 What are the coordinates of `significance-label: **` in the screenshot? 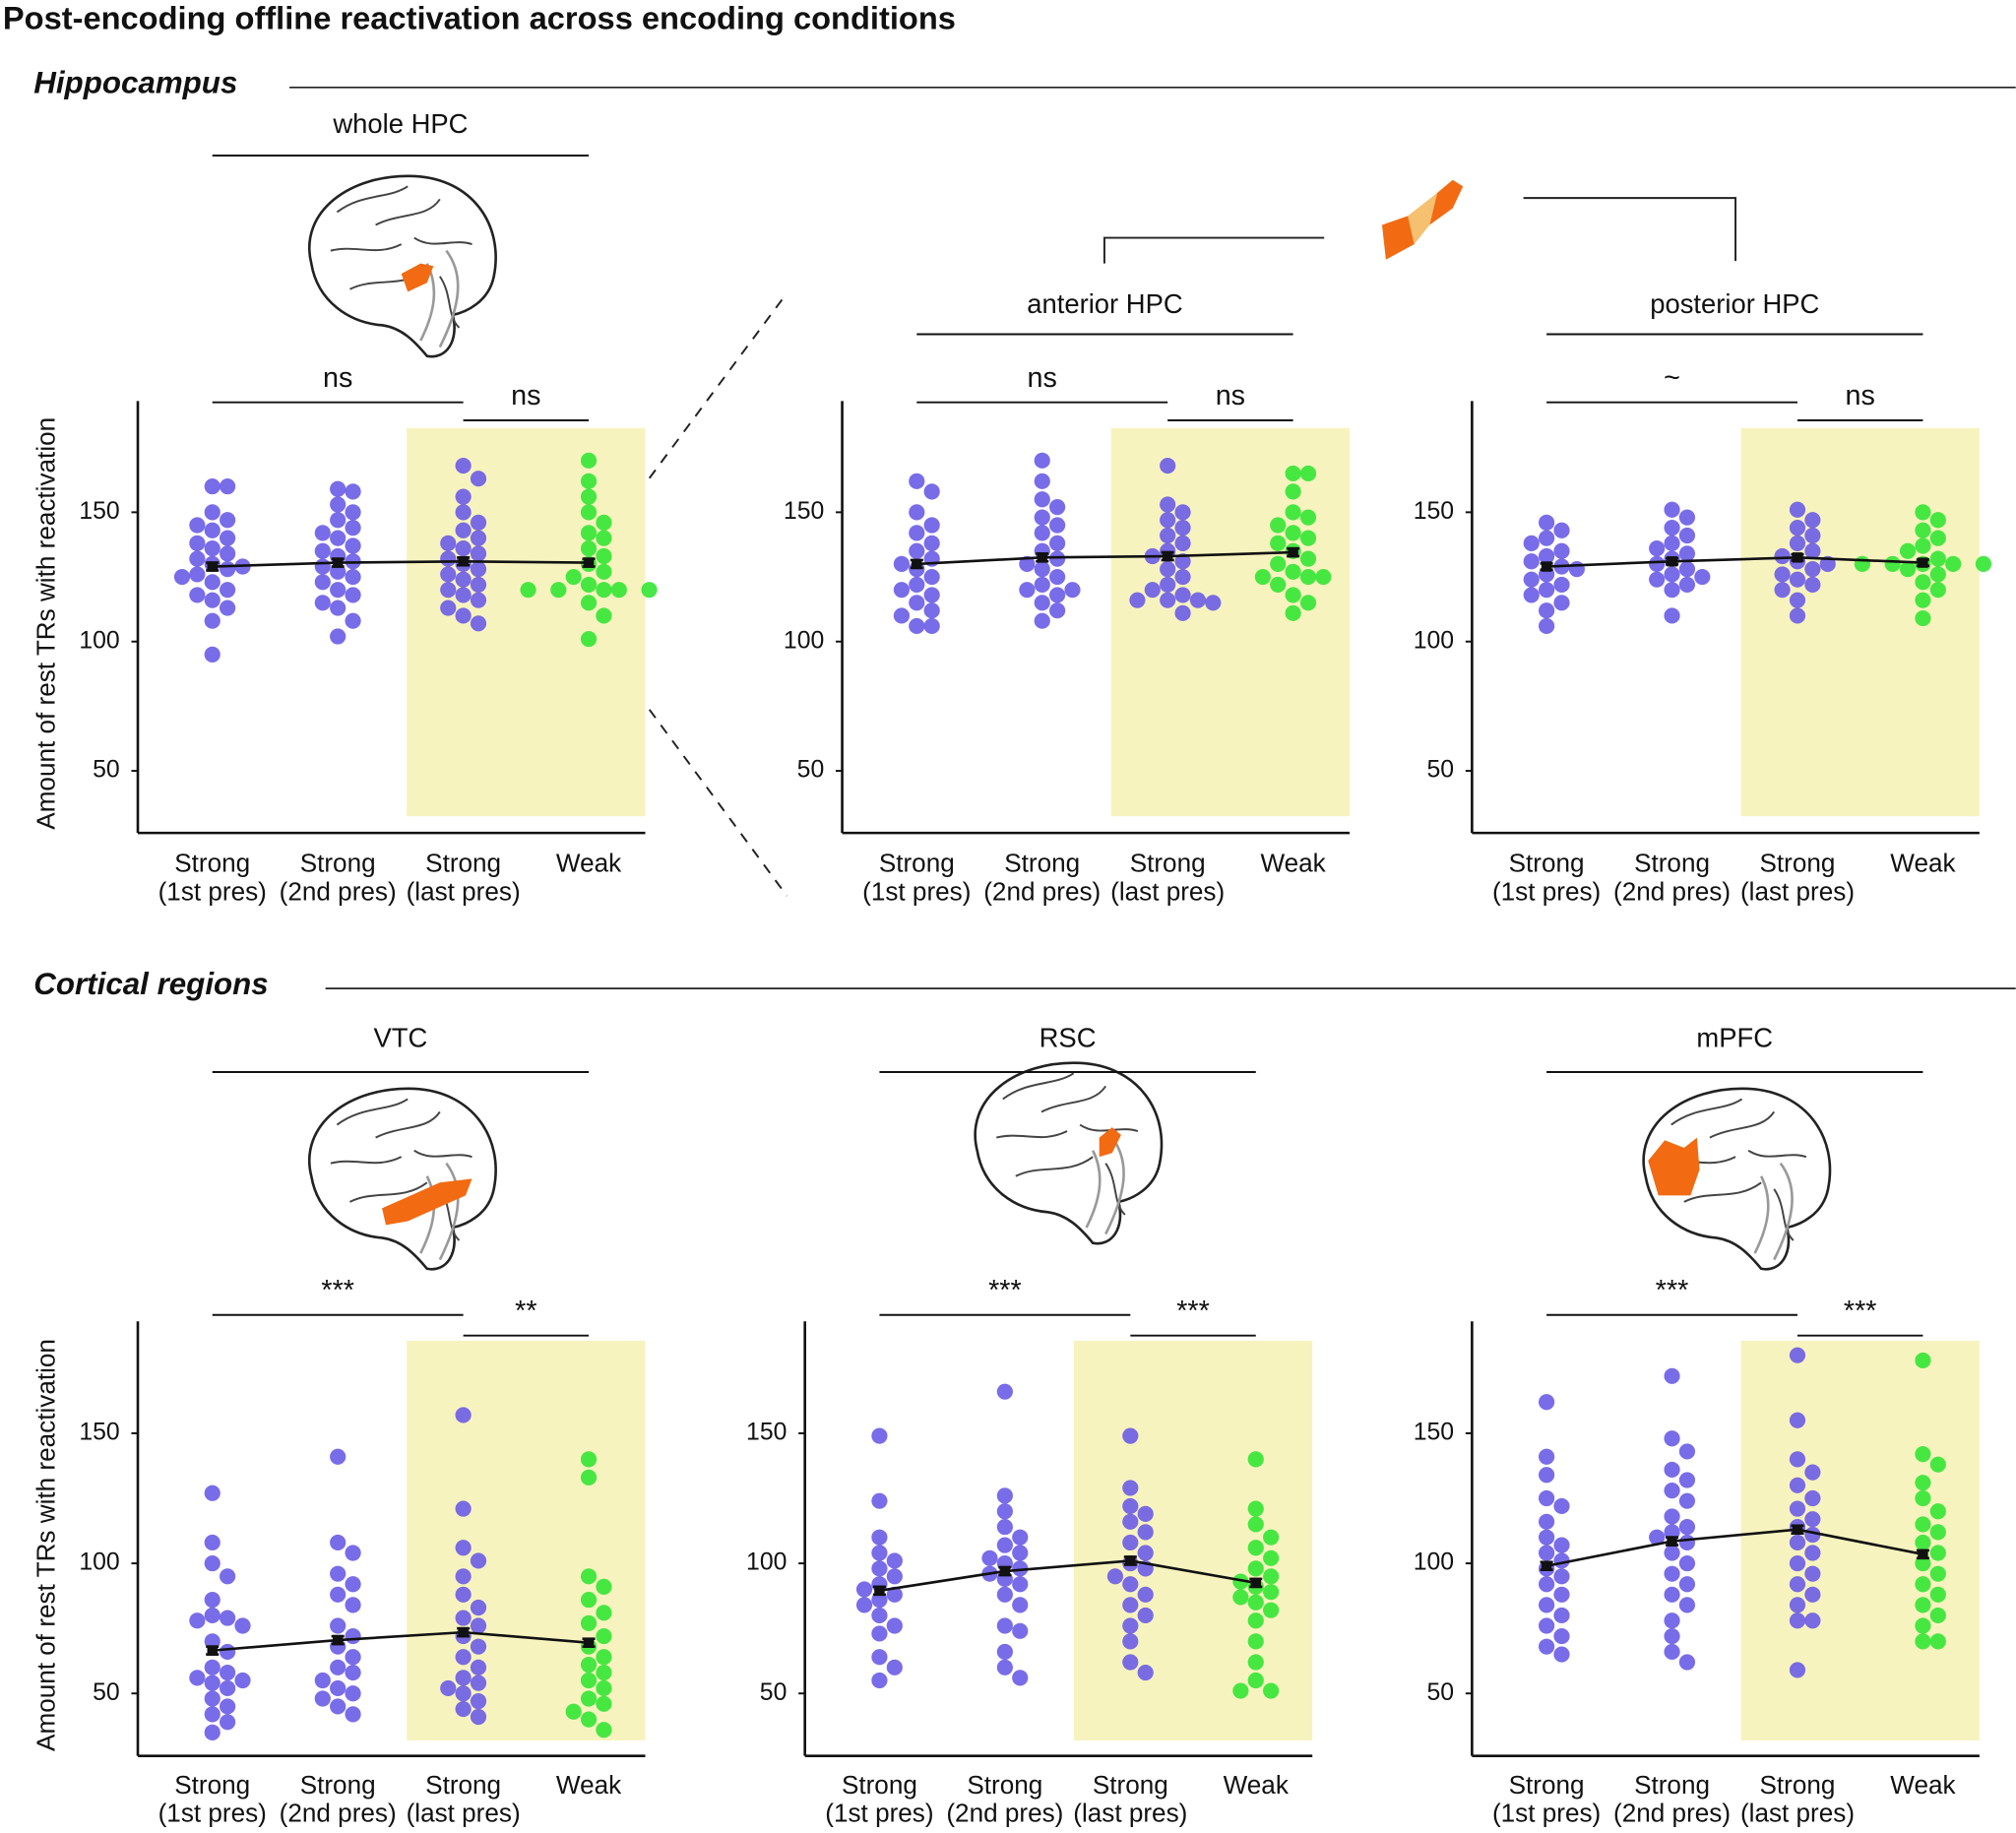 It's located at (525, 1311).